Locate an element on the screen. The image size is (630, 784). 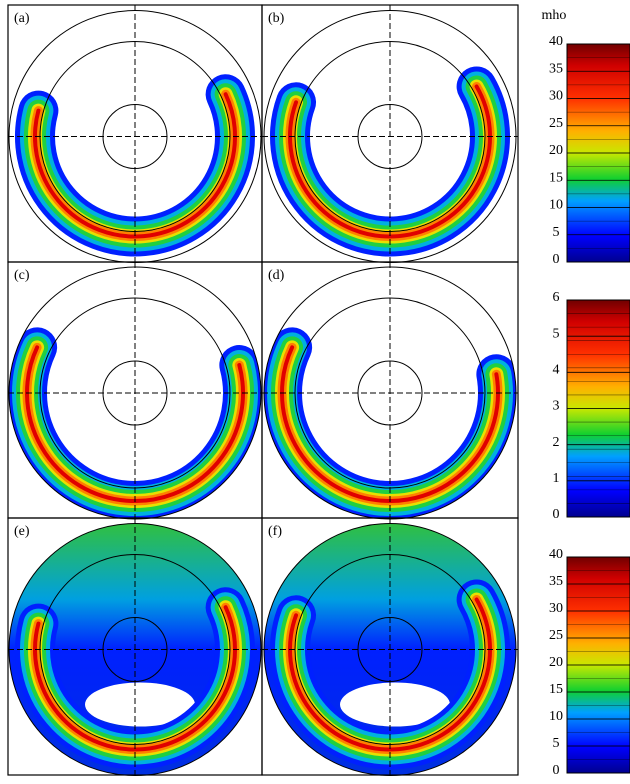
colorbar: 0 5 10 15 20 25 30 35 40 is located at coordinates (589, 662).